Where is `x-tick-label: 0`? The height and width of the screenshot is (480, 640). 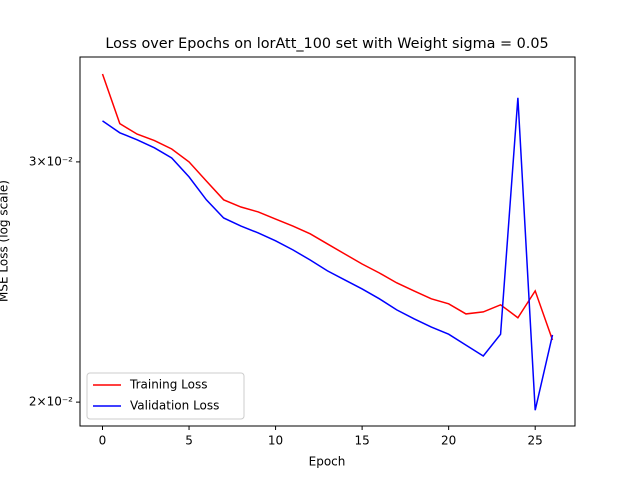
x-tick-label: 0 is located at coordinates (103, 441).